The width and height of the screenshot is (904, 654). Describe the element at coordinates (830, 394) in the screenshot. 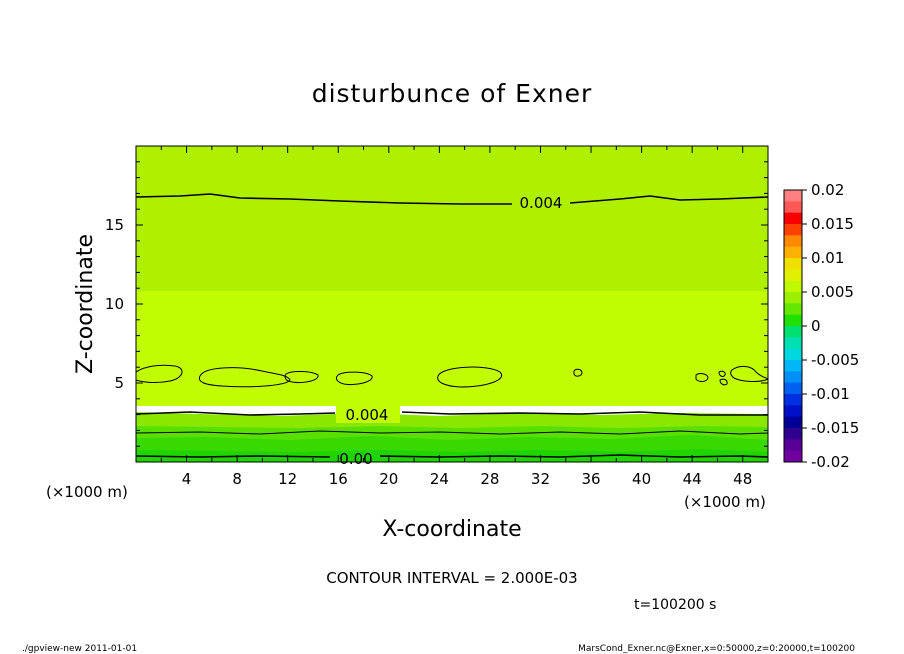

I see `colorbar-tick-label: -0.01` at that location.